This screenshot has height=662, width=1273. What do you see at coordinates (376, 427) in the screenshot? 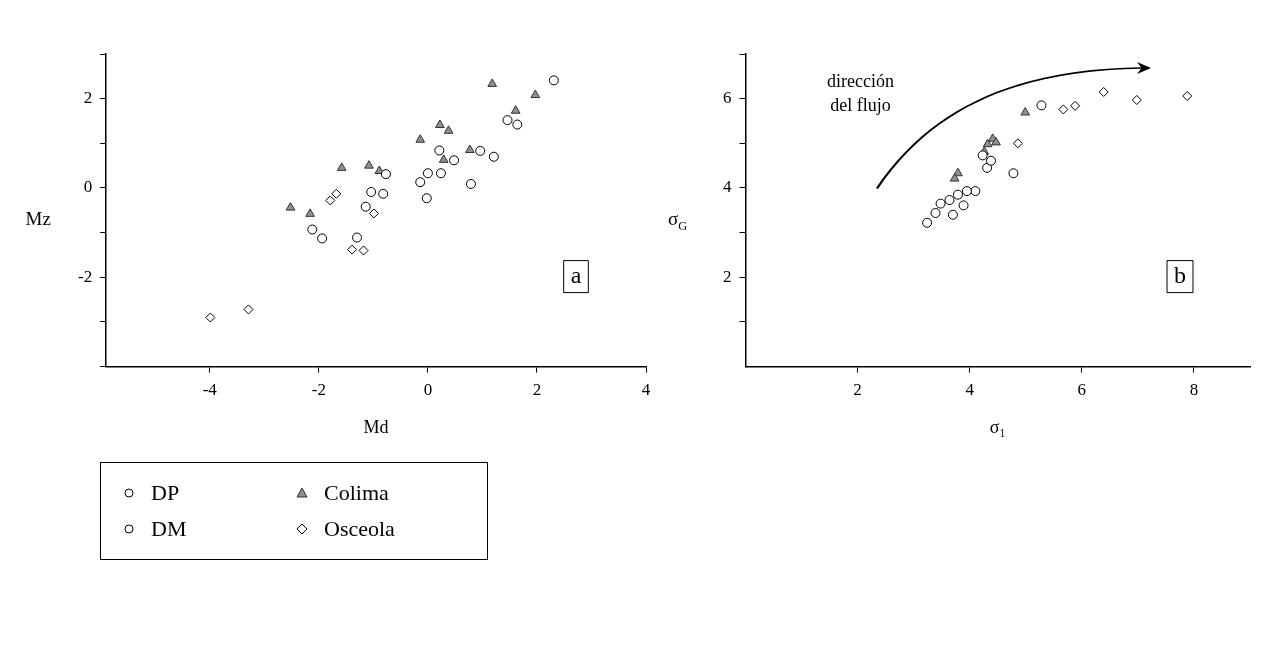
I see `x-axis-title: Md` at bounding box center [376, 427].